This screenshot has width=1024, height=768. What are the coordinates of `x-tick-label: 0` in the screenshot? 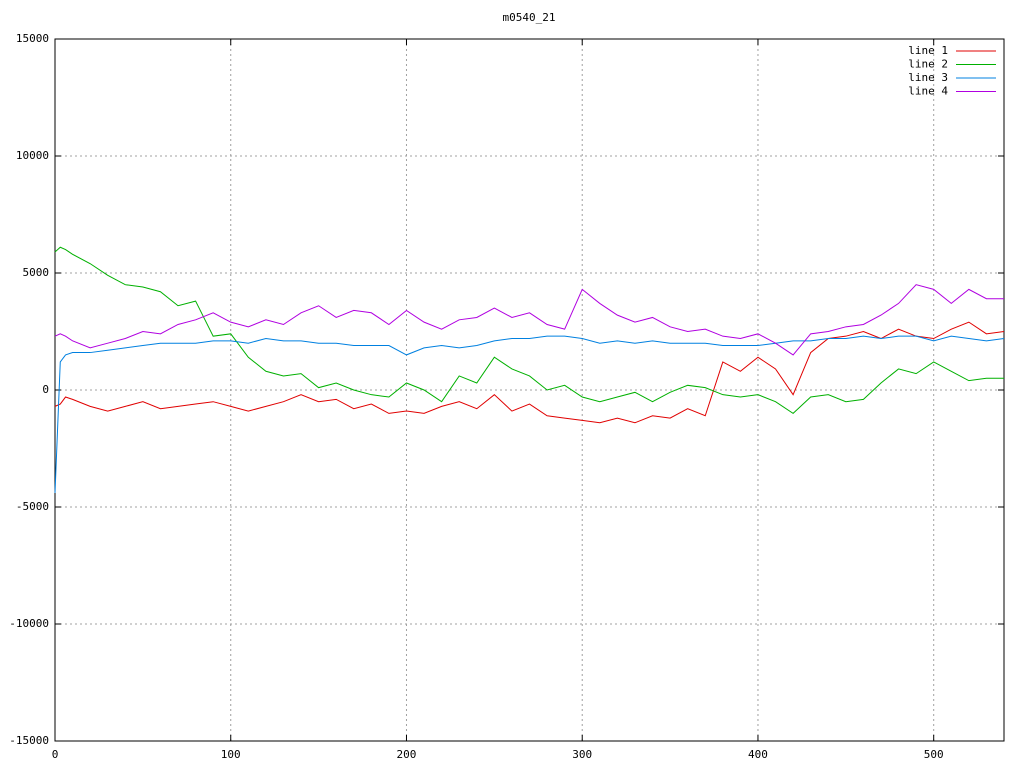 It's located at (55, 754).